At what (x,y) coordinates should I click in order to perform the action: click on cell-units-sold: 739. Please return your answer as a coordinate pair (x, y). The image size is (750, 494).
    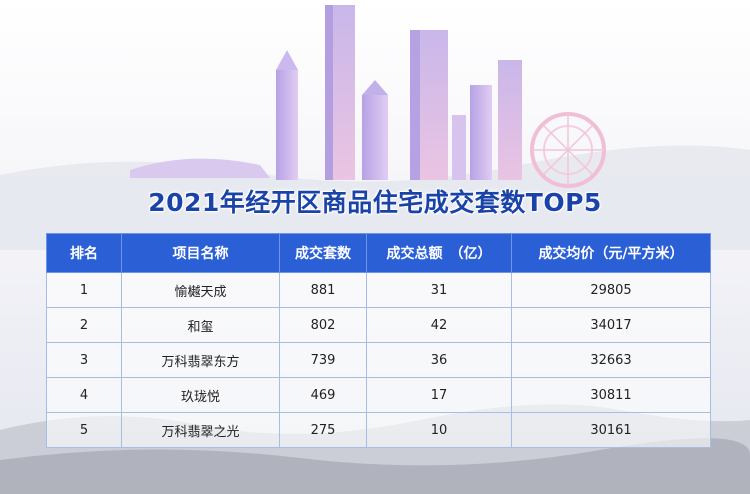
    Looking at the image, I should click on (323, 360).